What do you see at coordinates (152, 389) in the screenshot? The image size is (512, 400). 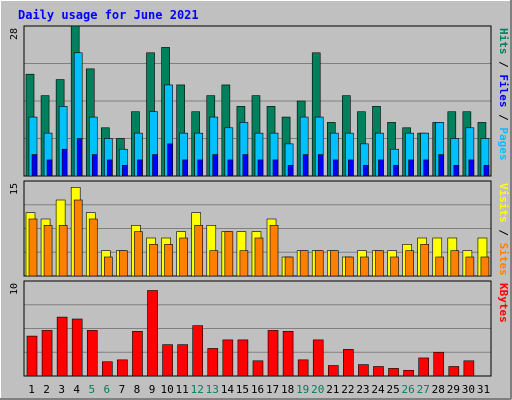 I see `x-tick-label: 9` at bounding box center [152, 389].